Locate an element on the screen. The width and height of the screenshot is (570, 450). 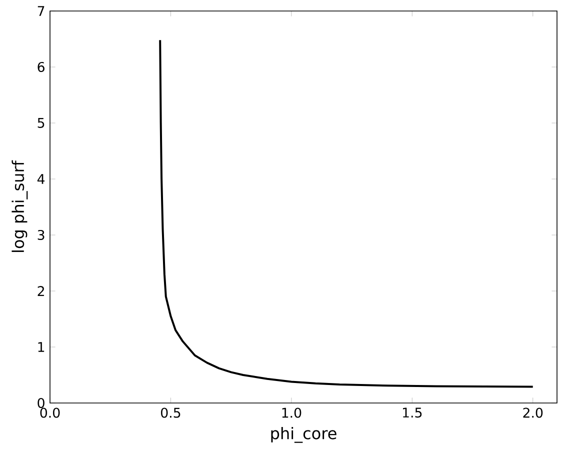
y-tick-label: 7 is located at coordinates (41, 11).